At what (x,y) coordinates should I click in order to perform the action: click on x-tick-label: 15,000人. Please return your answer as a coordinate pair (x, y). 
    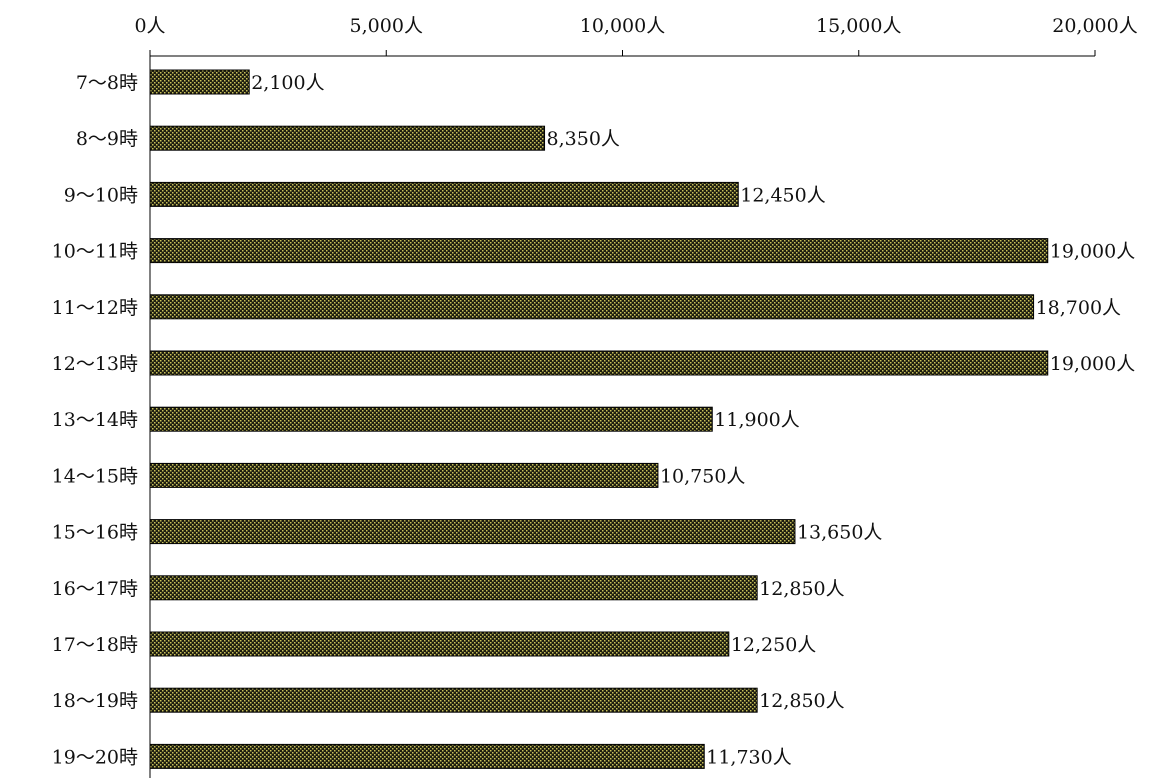
    Looking at the image, I should click on (858, 26).